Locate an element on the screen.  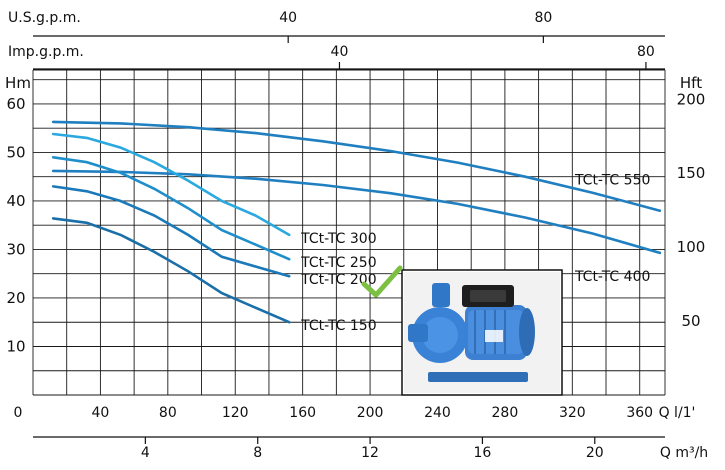
y-left-tick-label: 60 is located at coordinates (15, 104).